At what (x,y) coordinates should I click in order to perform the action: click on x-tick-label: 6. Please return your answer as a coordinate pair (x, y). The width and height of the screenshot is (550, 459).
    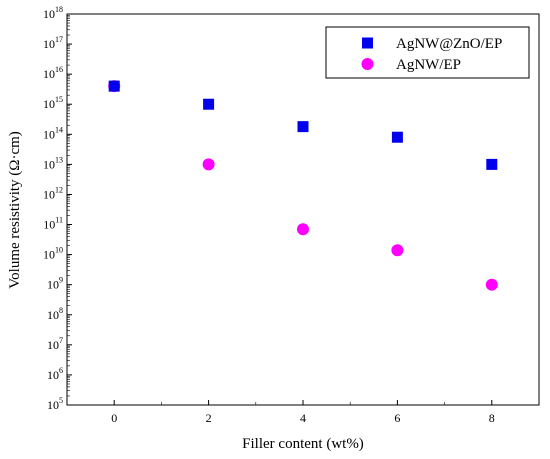
    Looking at the image, I should click on (397, 418).